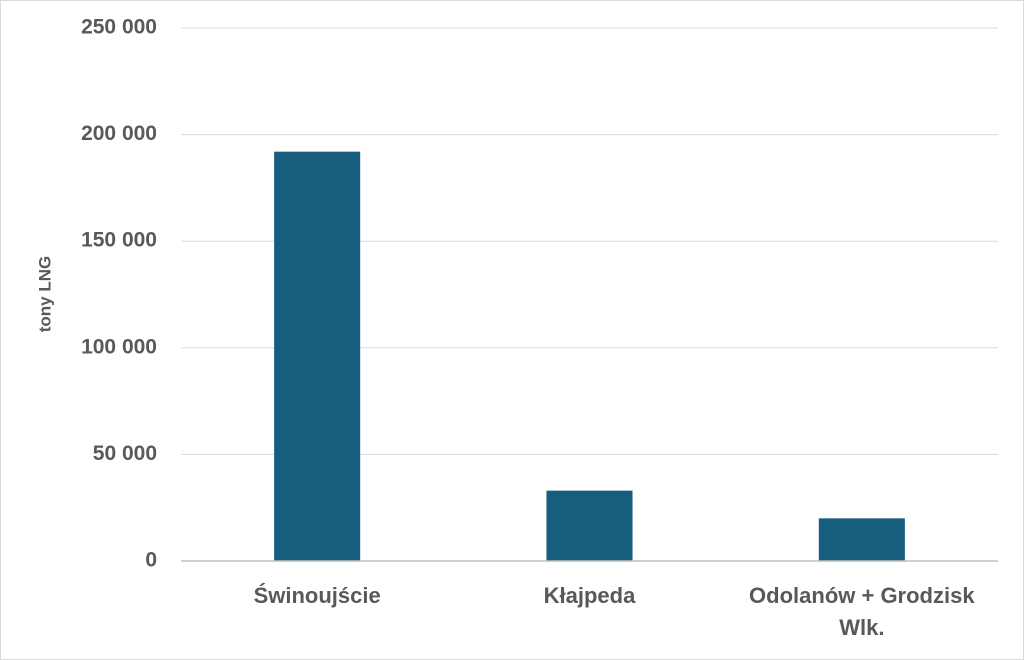 This screenshot has height=660, width=1024. Describe the element at coordinates (317, 595) in the screenshot. I see `x-tick-label: Świnoujście` at that location.